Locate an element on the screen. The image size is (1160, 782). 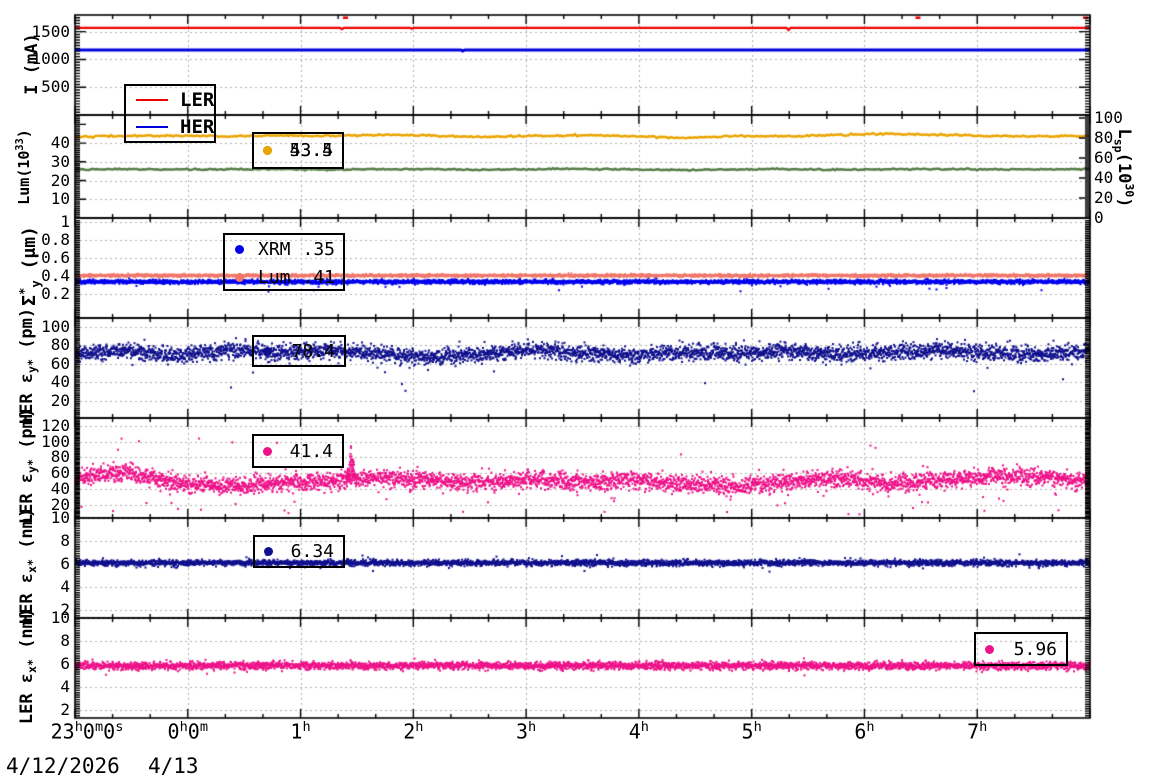
label-segment: 1 is located at coordinates (296, 731).